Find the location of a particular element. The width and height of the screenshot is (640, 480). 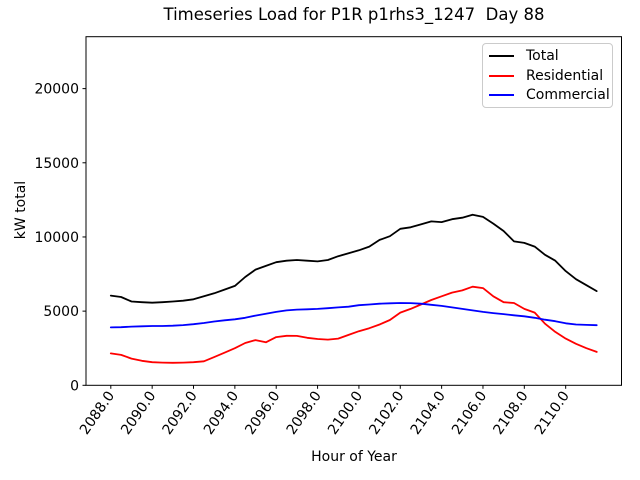

legend-line-residential is located at coordinates (501, 75).